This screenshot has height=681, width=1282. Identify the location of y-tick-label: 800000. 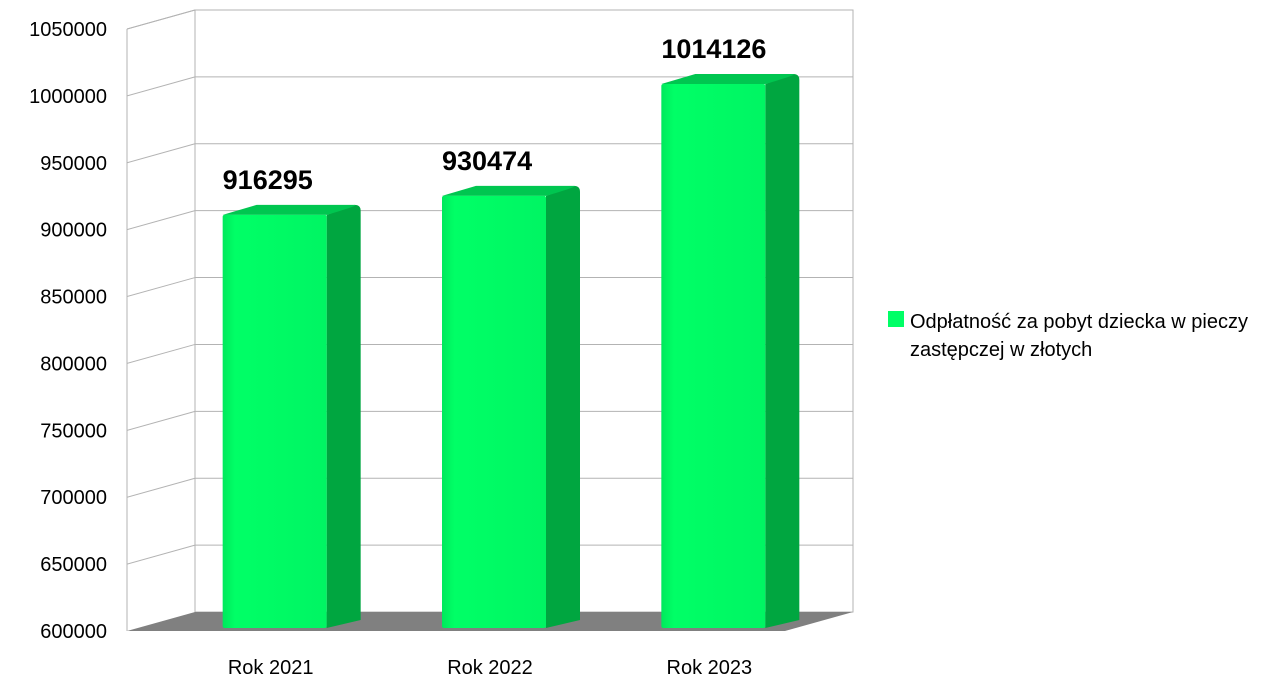
(73, 364).